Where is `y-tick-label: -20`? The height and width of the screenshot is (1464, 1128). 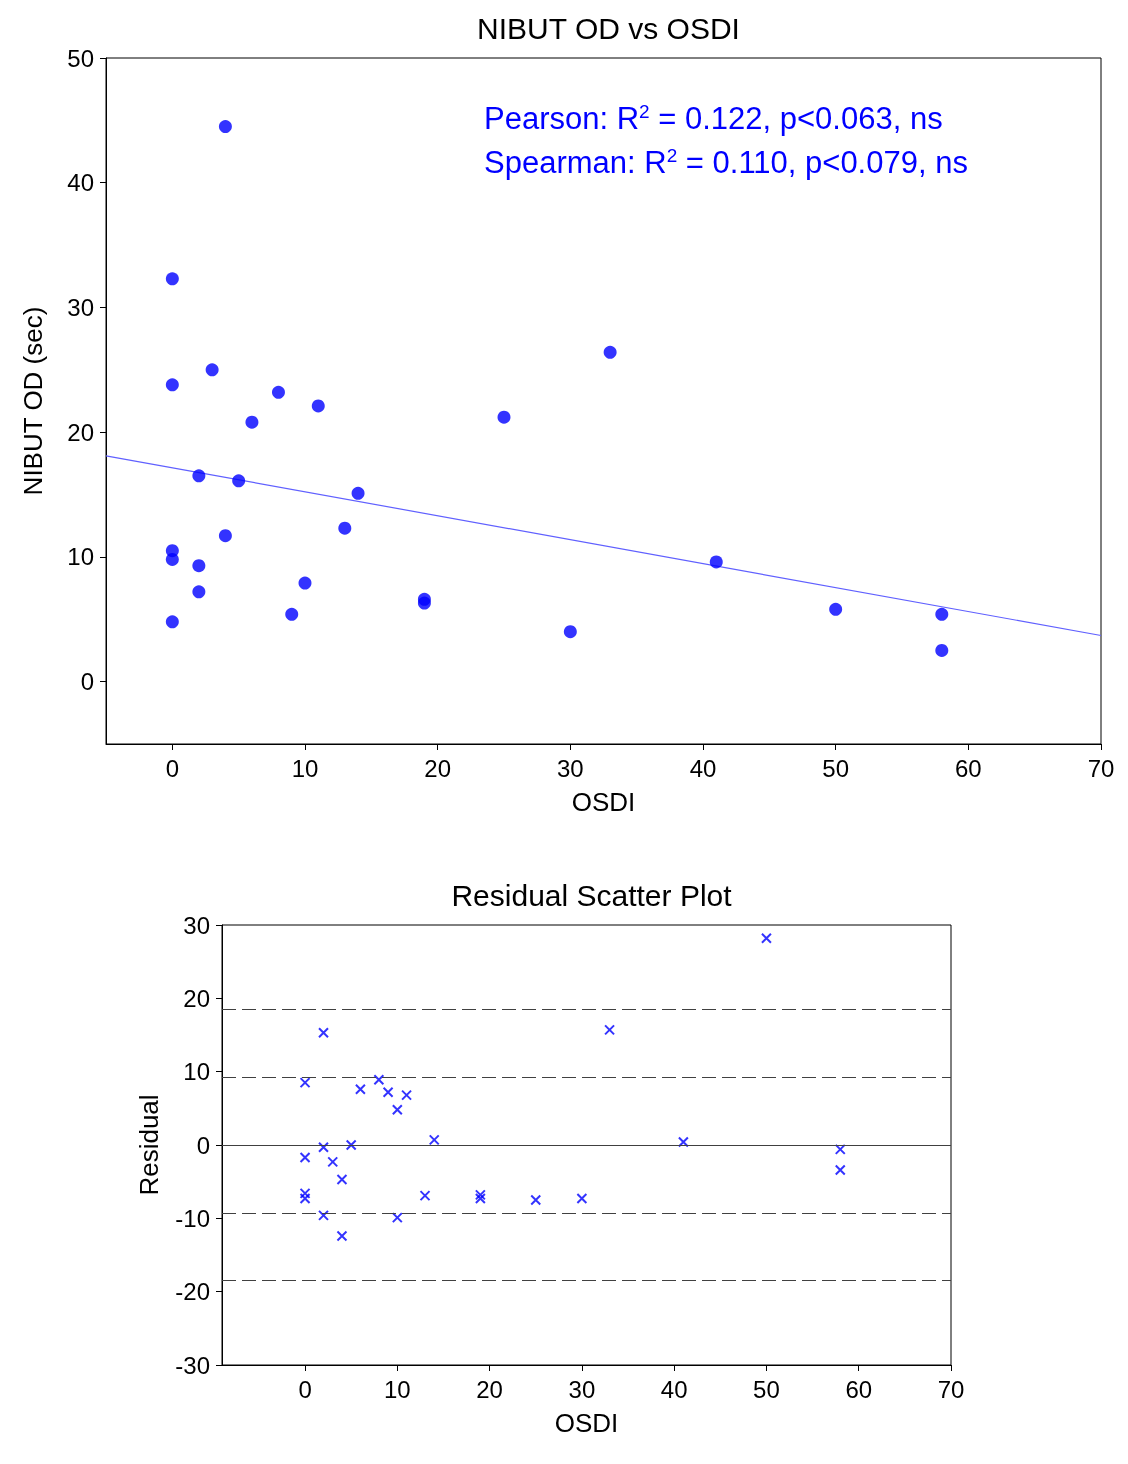
y-tick-label: -20 is located at coordinates (192, 1292).